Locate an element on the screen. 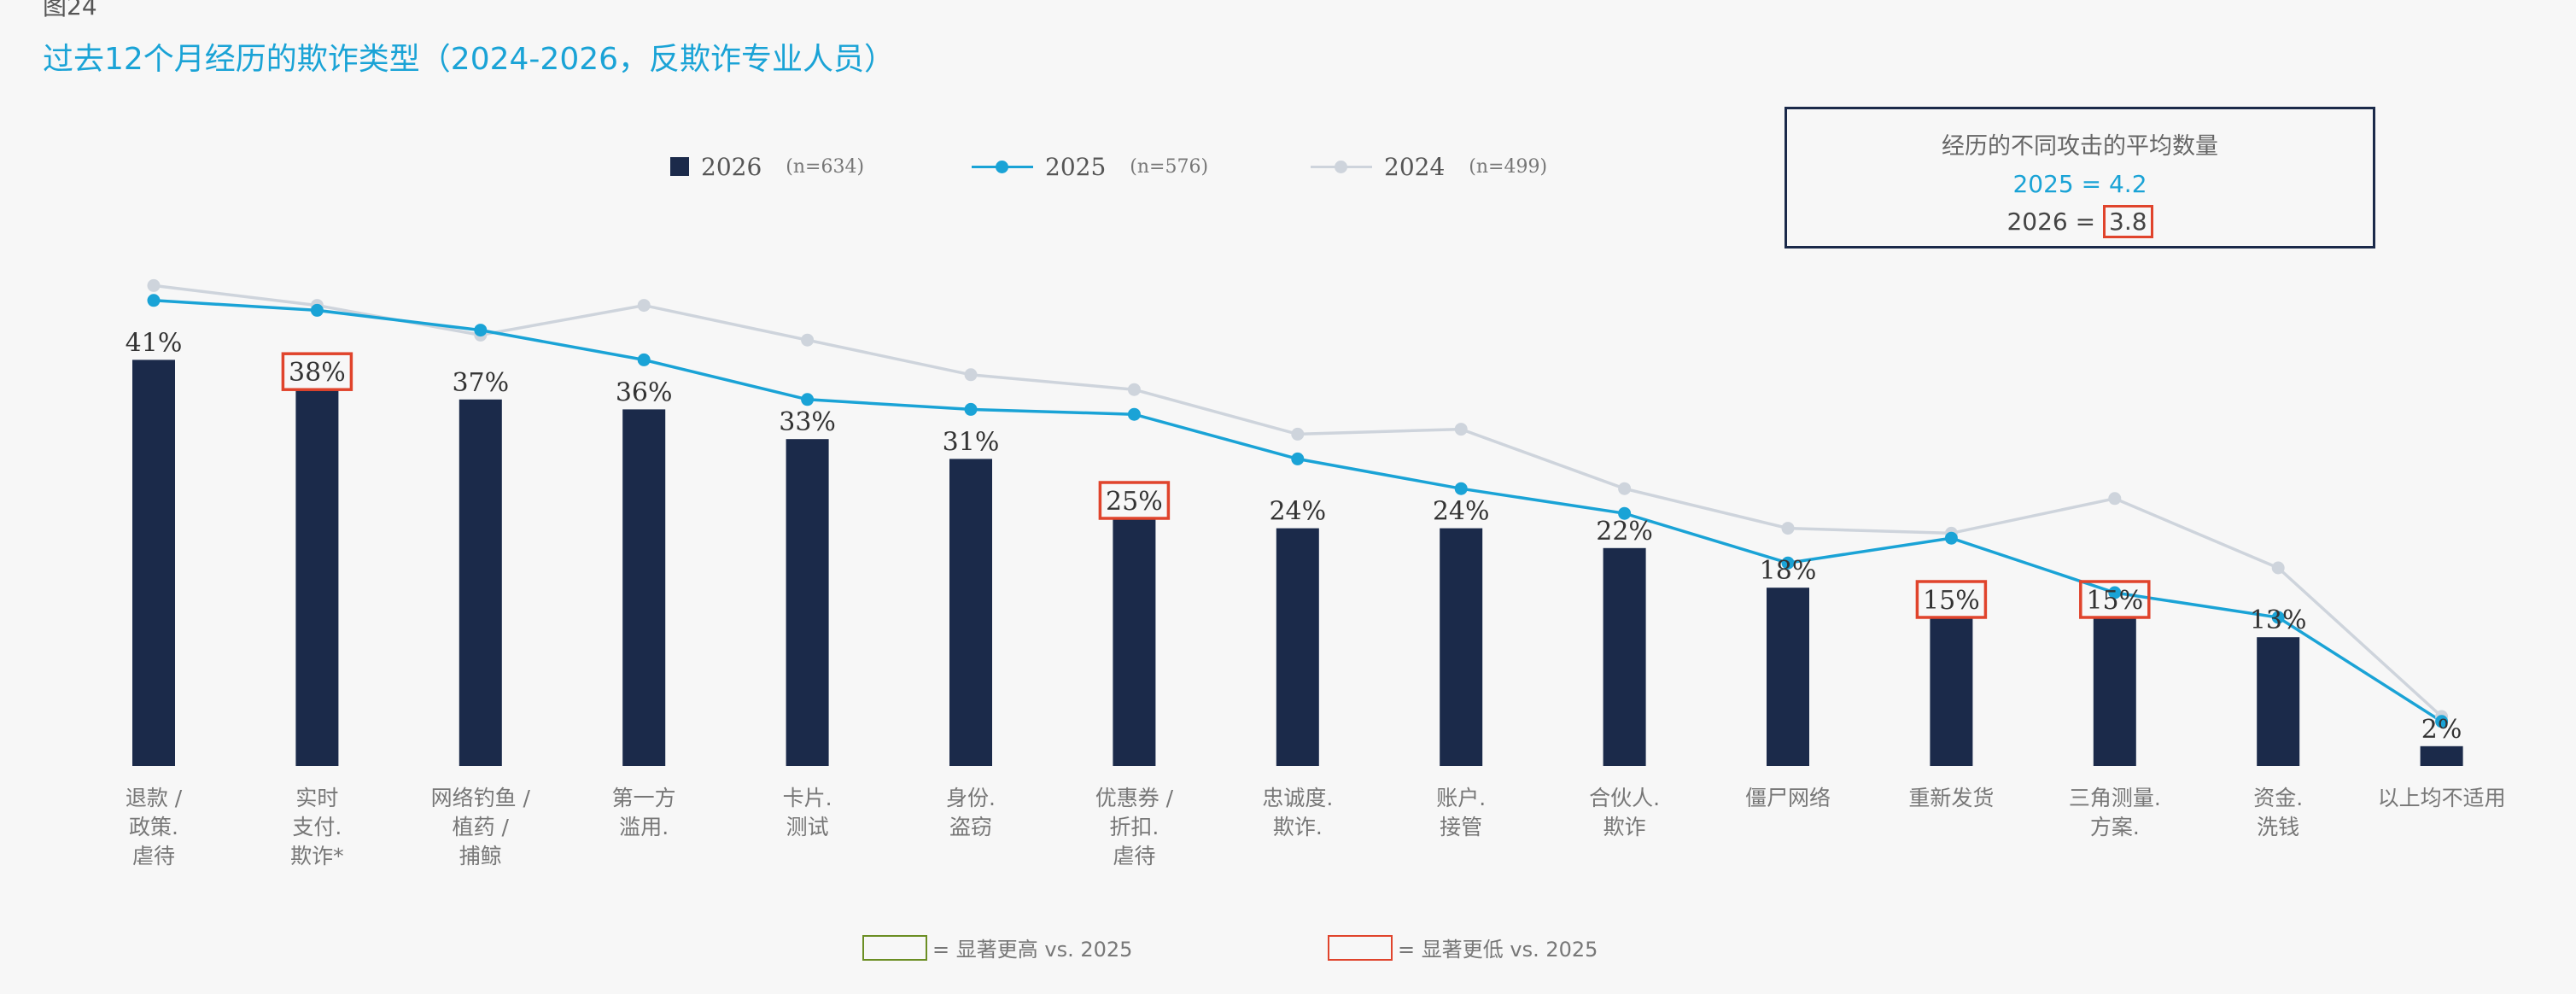 The image size is (2576, 994). bar-label-2: 37% is located at coordinates (480, 383).